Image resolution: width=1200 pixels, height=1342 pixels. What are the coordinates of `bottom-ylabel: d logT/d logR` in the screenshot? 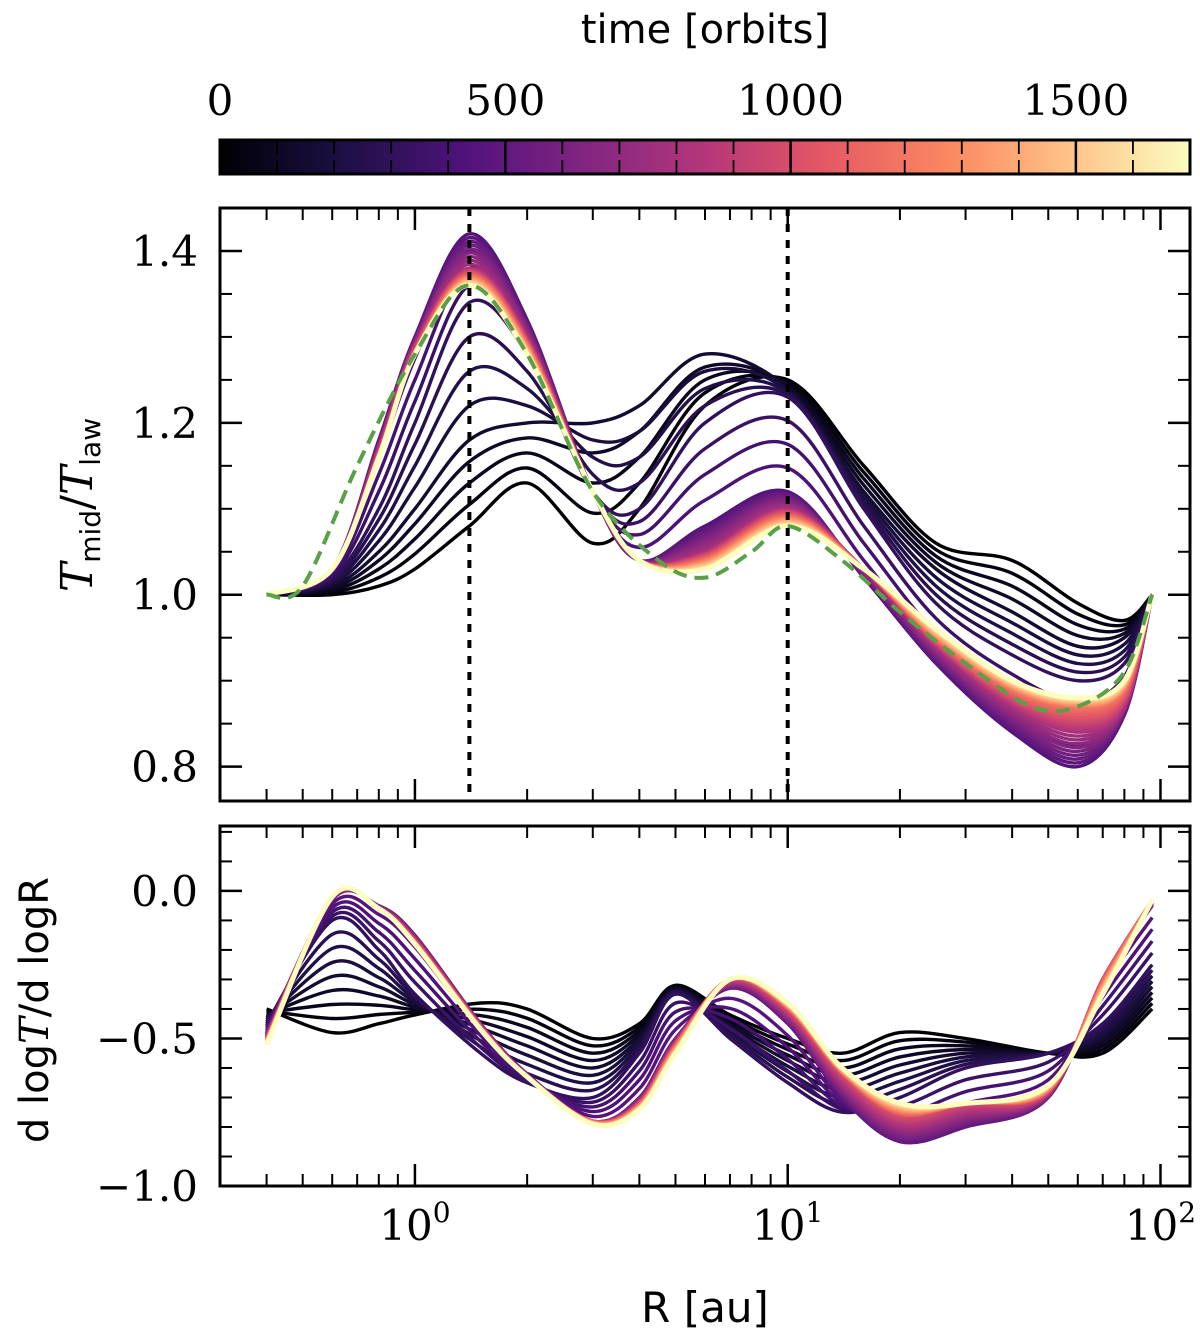 It's located at (35, 1010).